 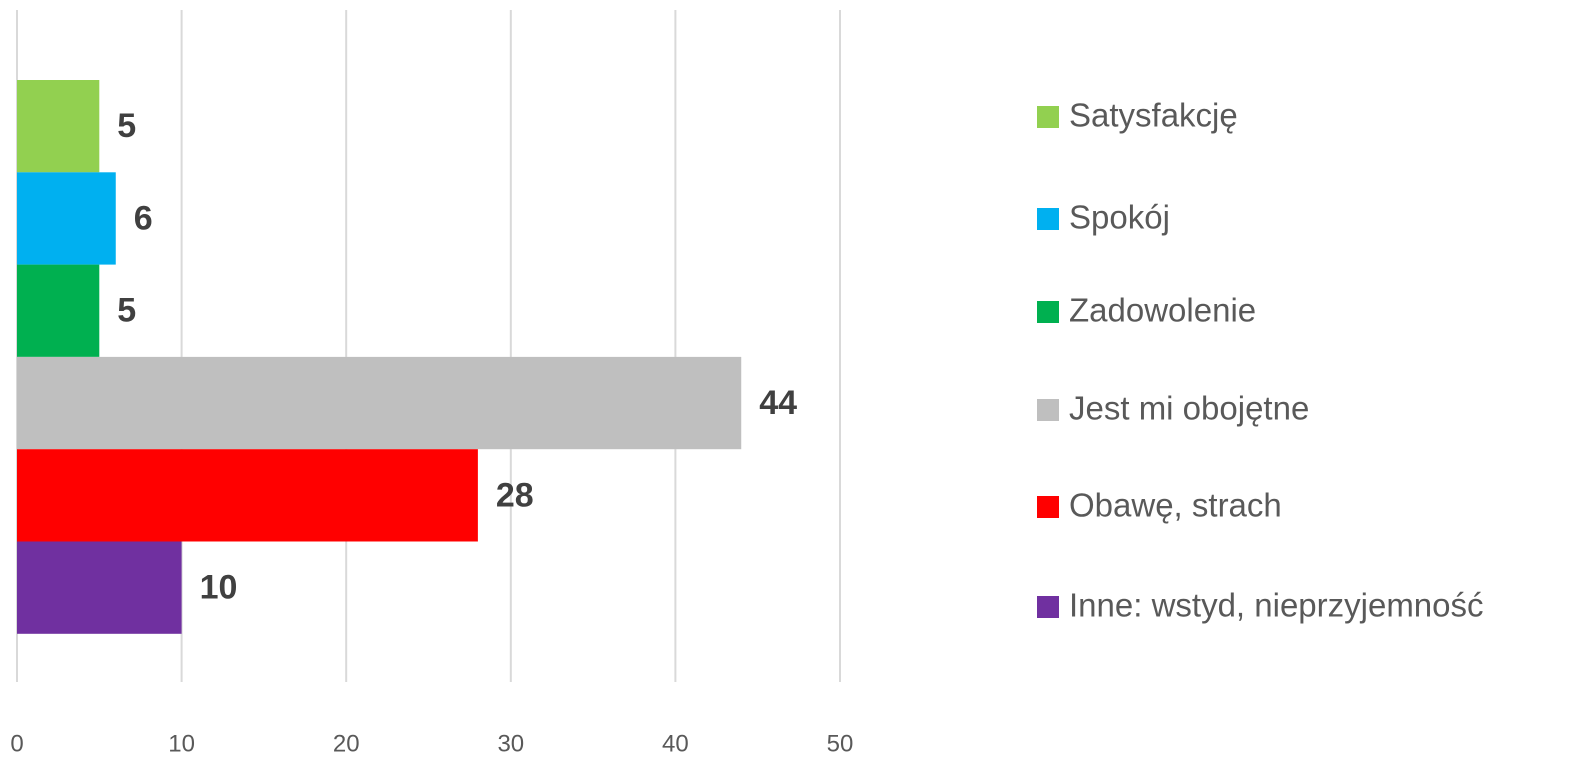 What do you see at coordinates (16, 743) in the screenshot?
I see `x-tick-label: 0` at bounding box center [16, 743].